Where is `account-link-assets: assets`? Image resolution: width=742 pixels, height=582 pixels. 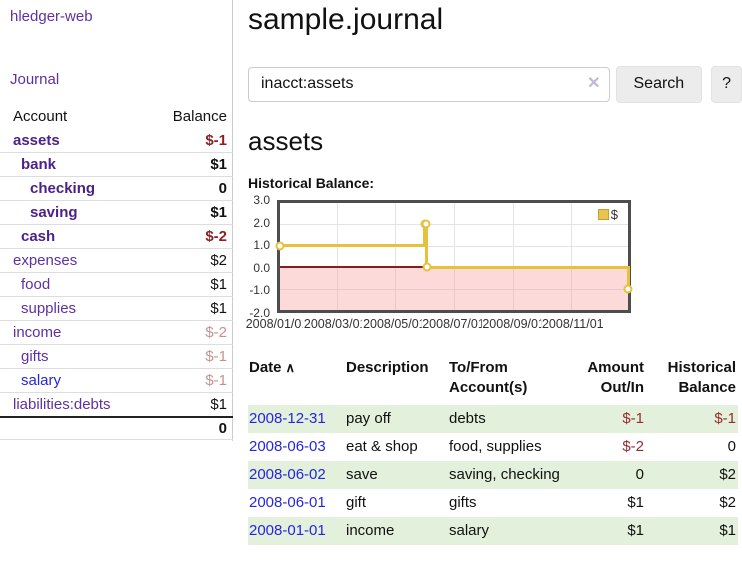 account-link-assets: assets is located at coordinates (36, 140).